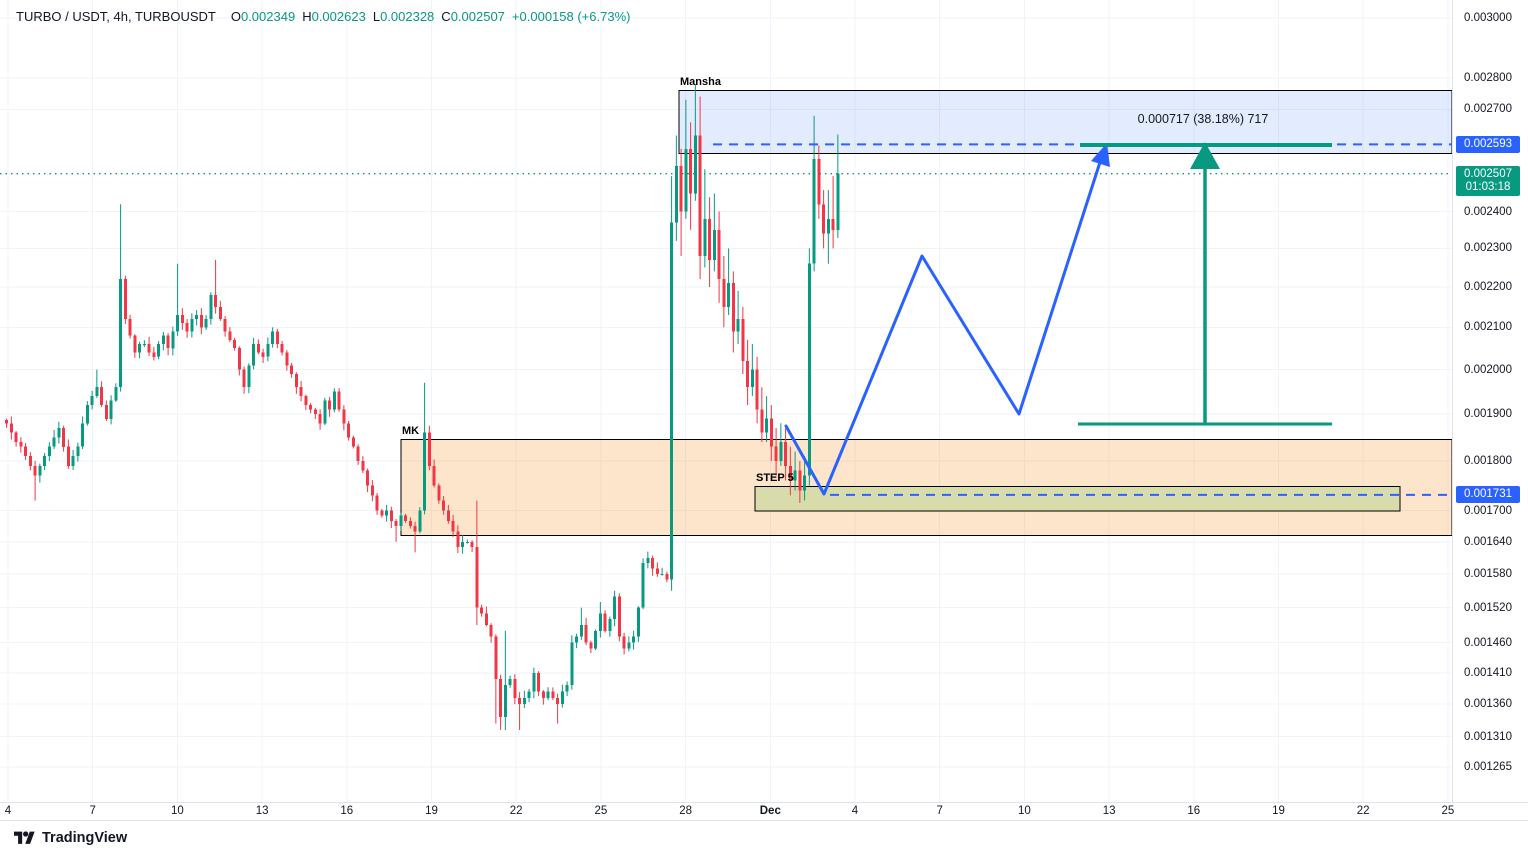 This screenshot has width=1528, height=858. What do you see at coordinates (85, 837) in the screenshot?
I see `tradingview-brand-text: TradingView` at bounding box center [85, 837].